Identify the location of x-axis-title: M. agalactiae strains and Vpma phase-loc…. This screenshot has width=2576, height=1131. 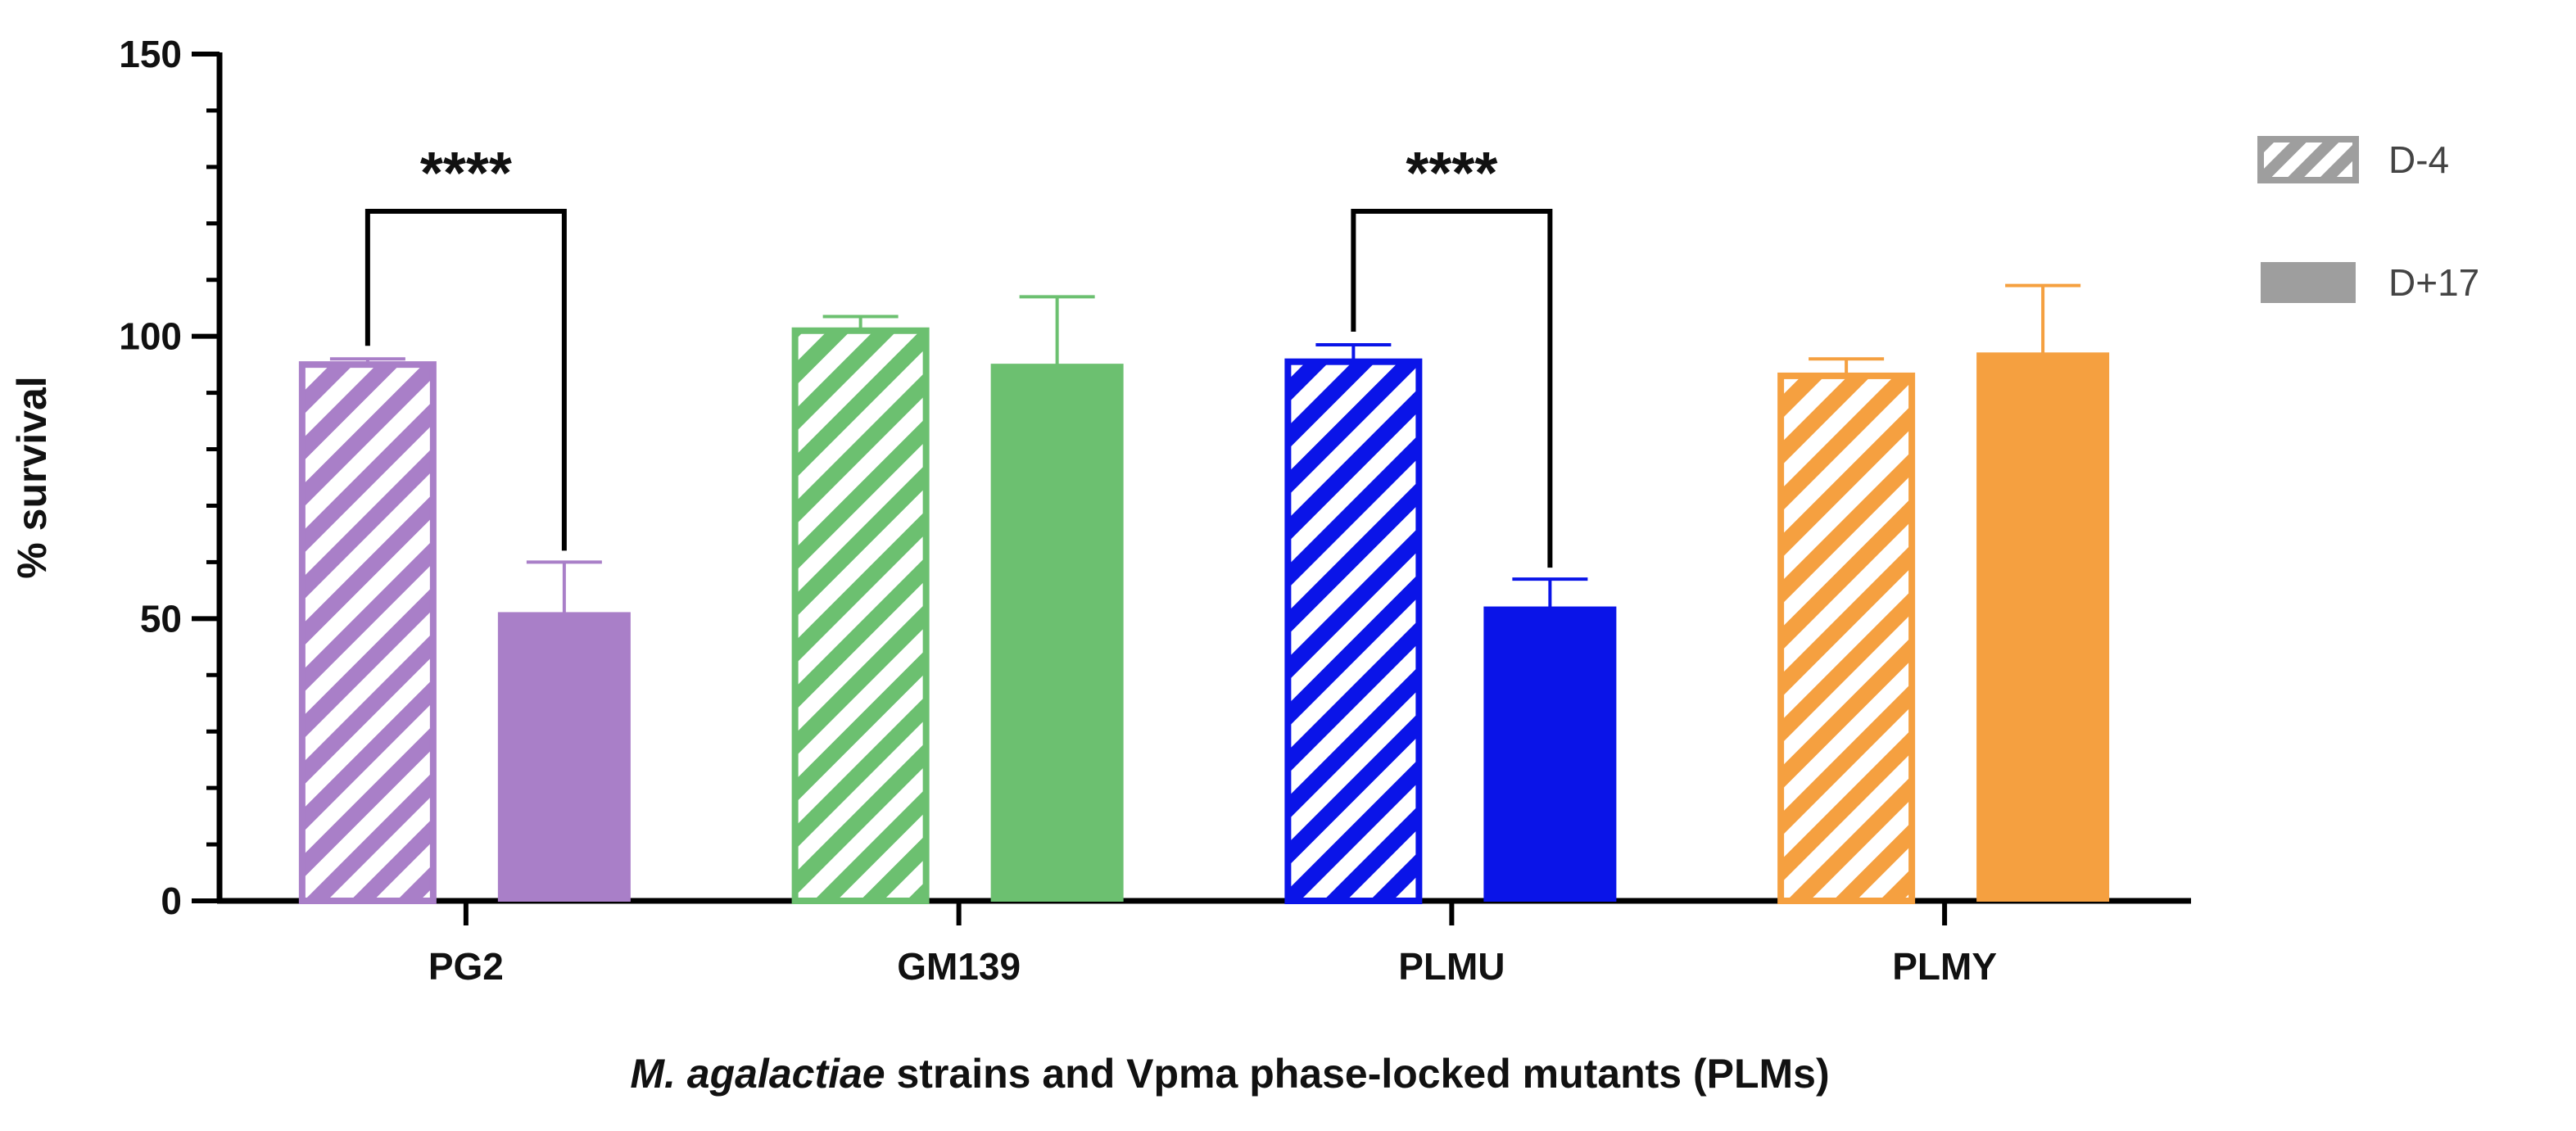
(1229, 1074).